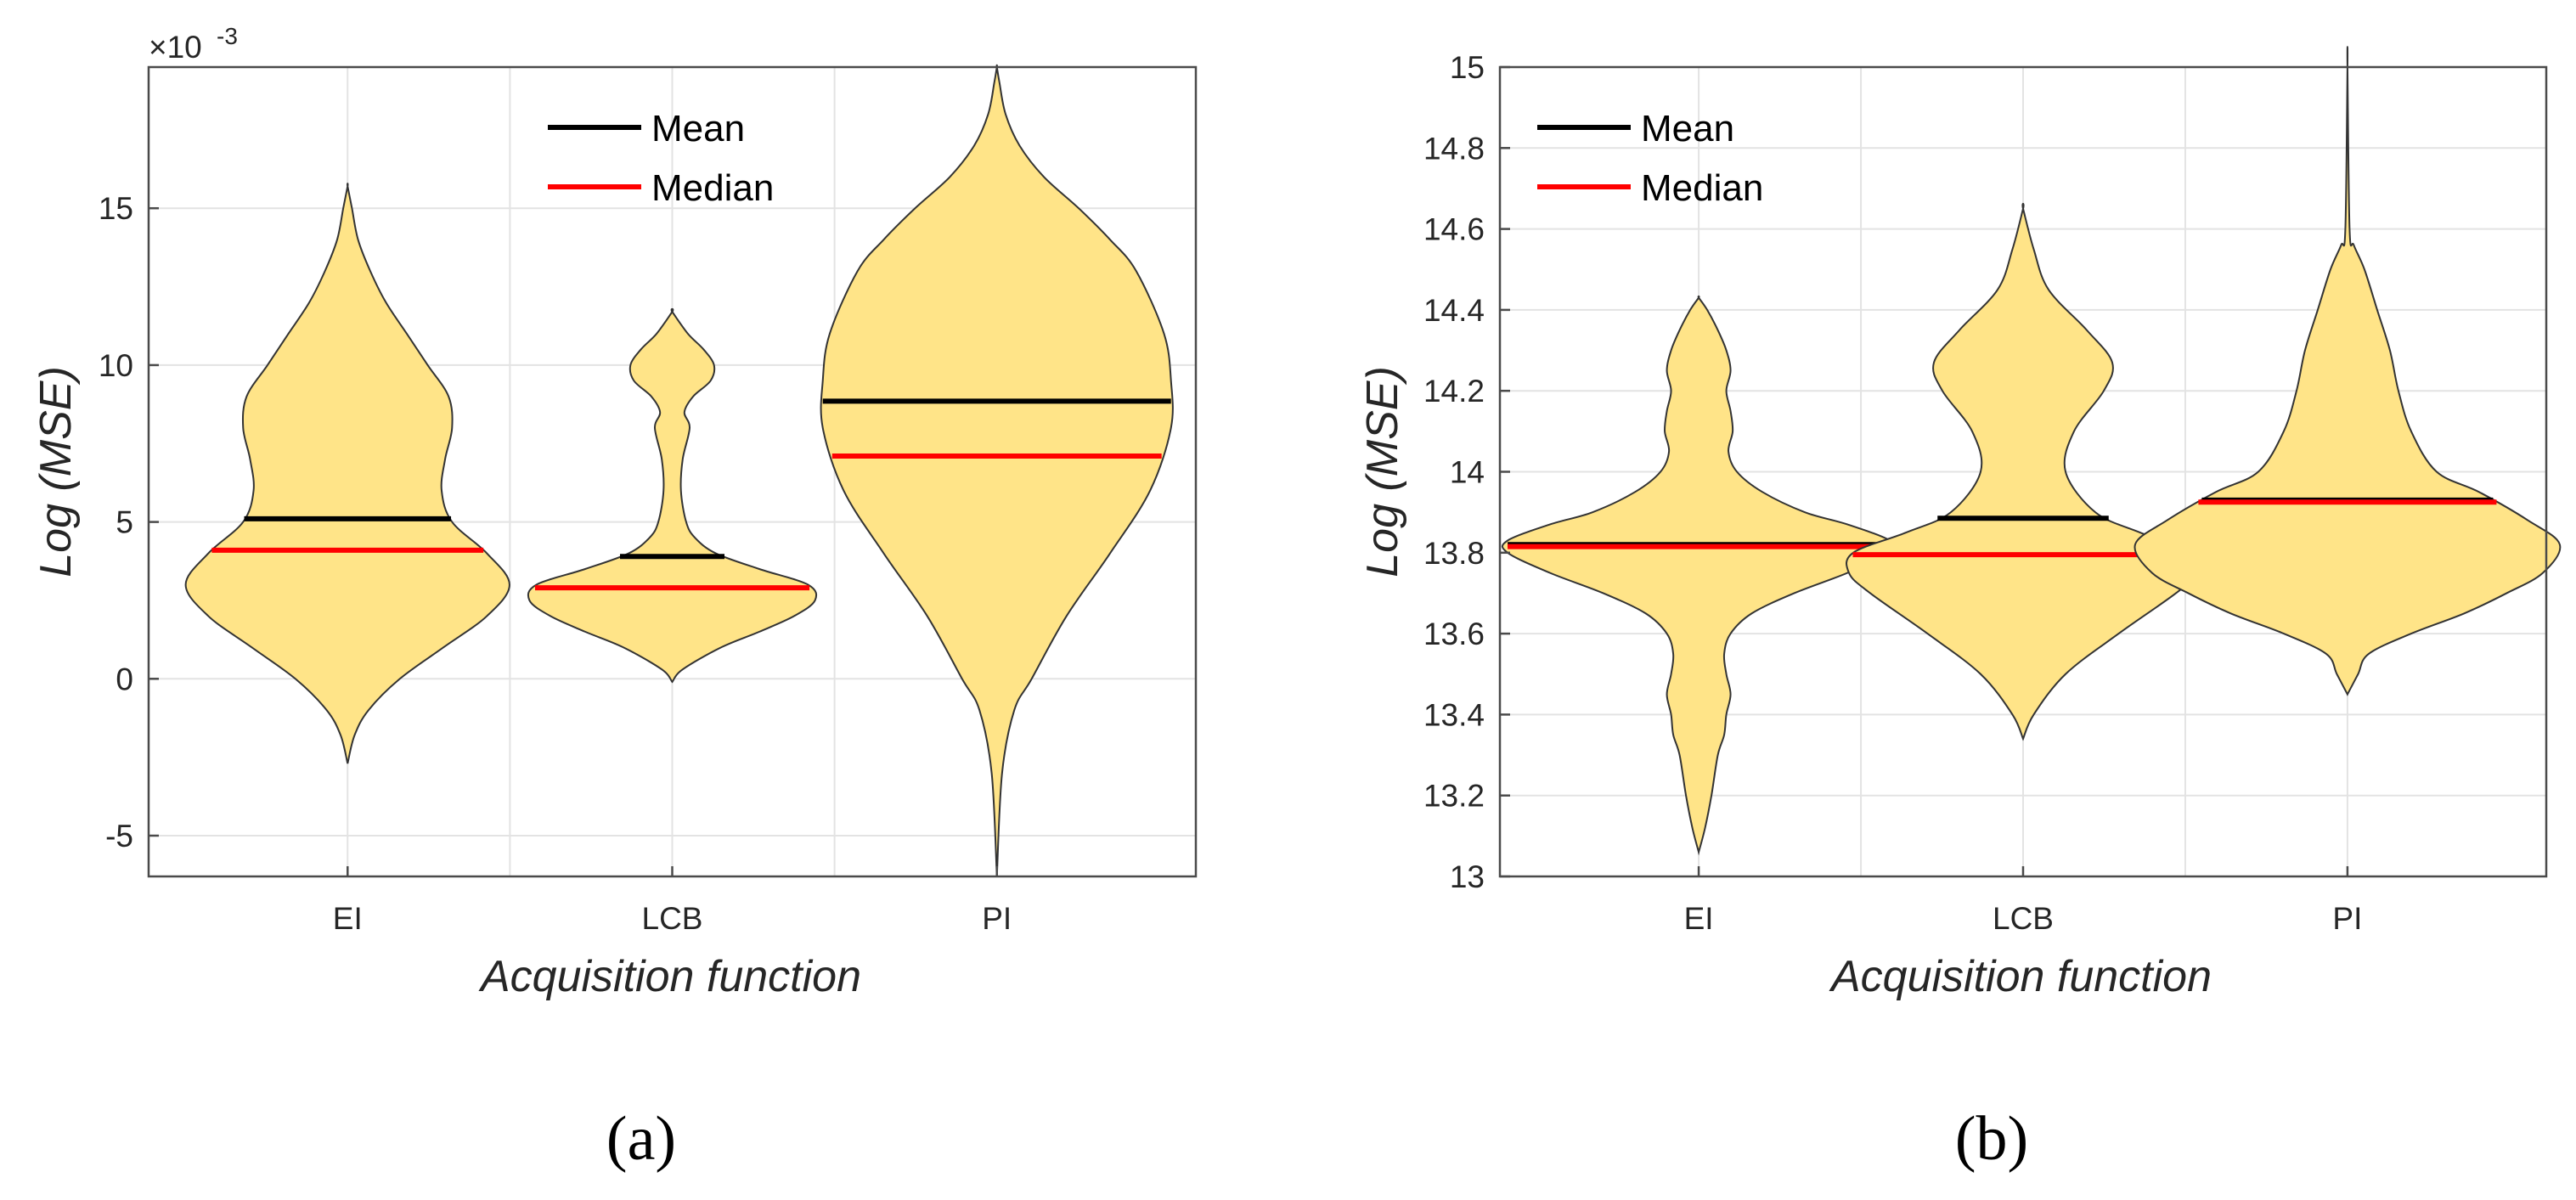 This screenshot has height=1200, width=2576. I want to click on x-axis-label-a: Acquisition function, so click(669, 976).